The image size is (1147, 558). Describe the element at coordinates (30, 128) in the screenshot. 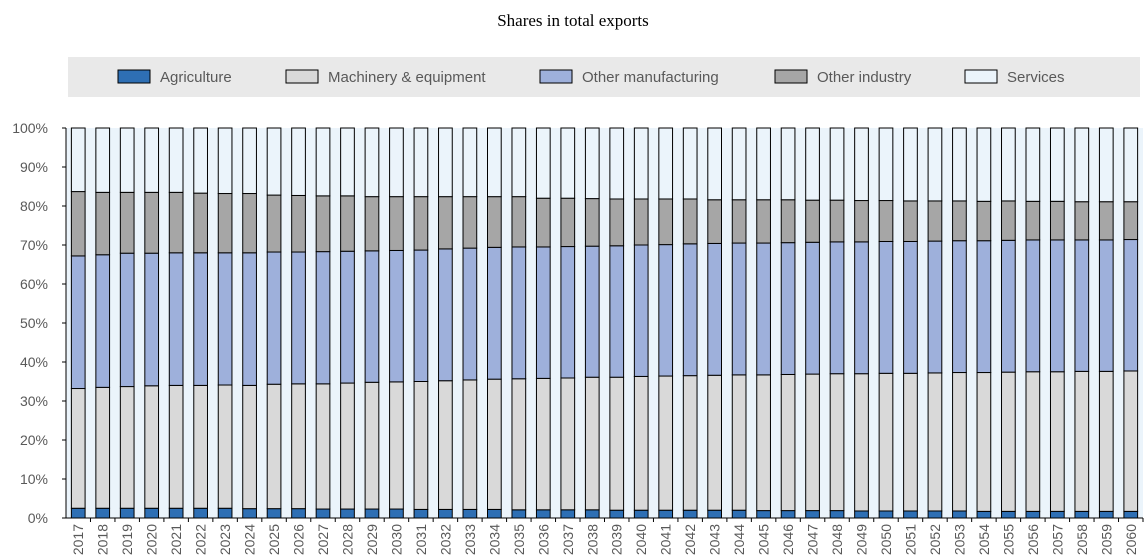

I see `y-tick-label: 100%` at that location.